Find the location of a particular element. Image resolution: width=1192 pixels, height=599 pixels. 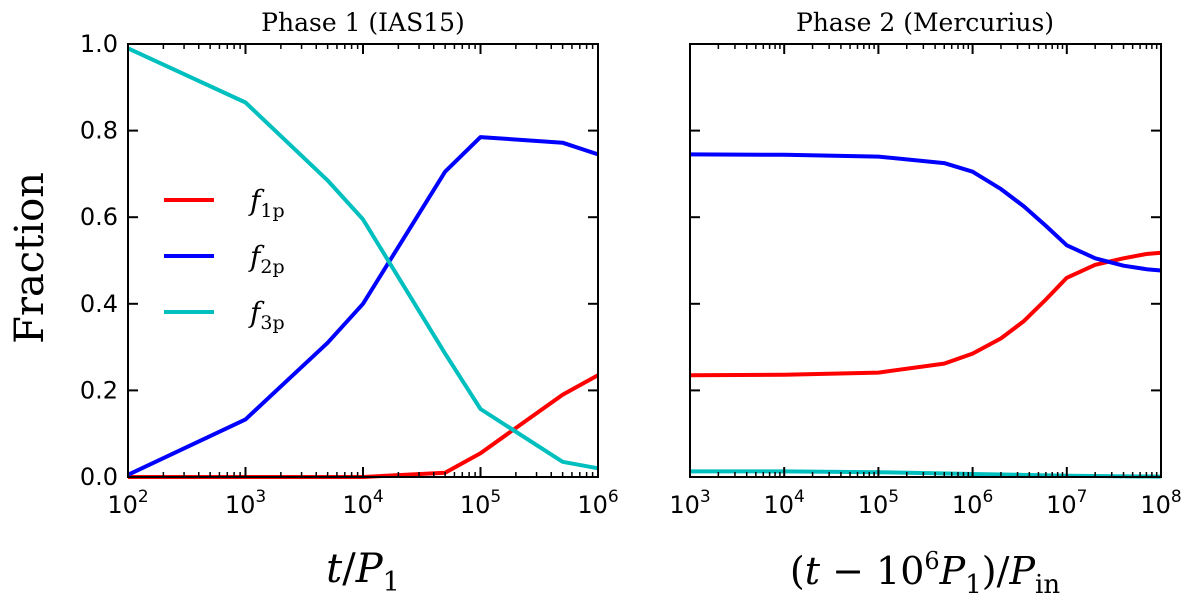

y-tick-label: 0.6 is located at coordinates (99, 217).